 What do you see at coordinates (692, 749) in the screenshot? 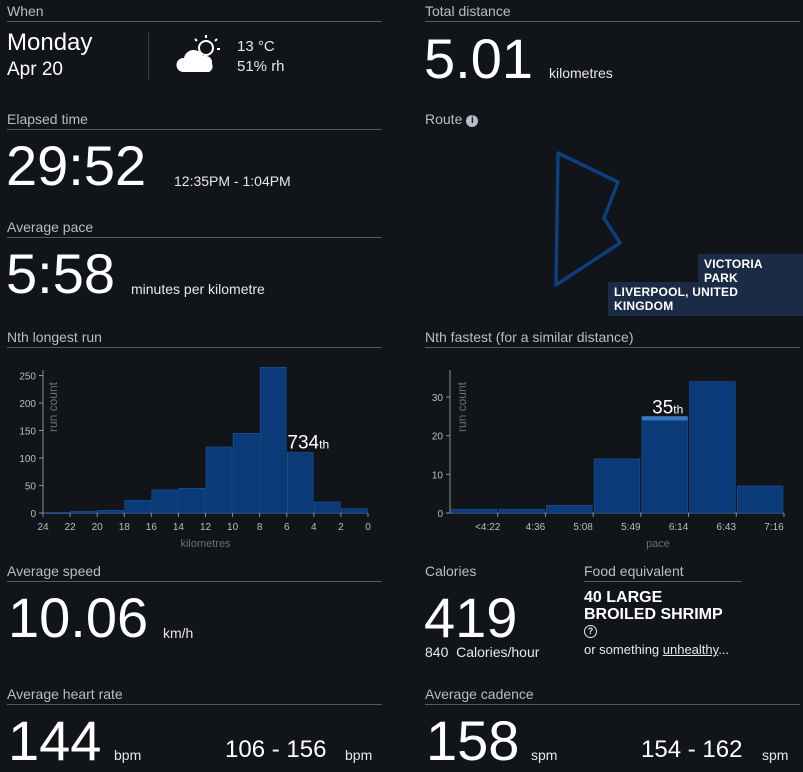
I see `cadence-range: 154 - 162` at bounding box center [692, 749].